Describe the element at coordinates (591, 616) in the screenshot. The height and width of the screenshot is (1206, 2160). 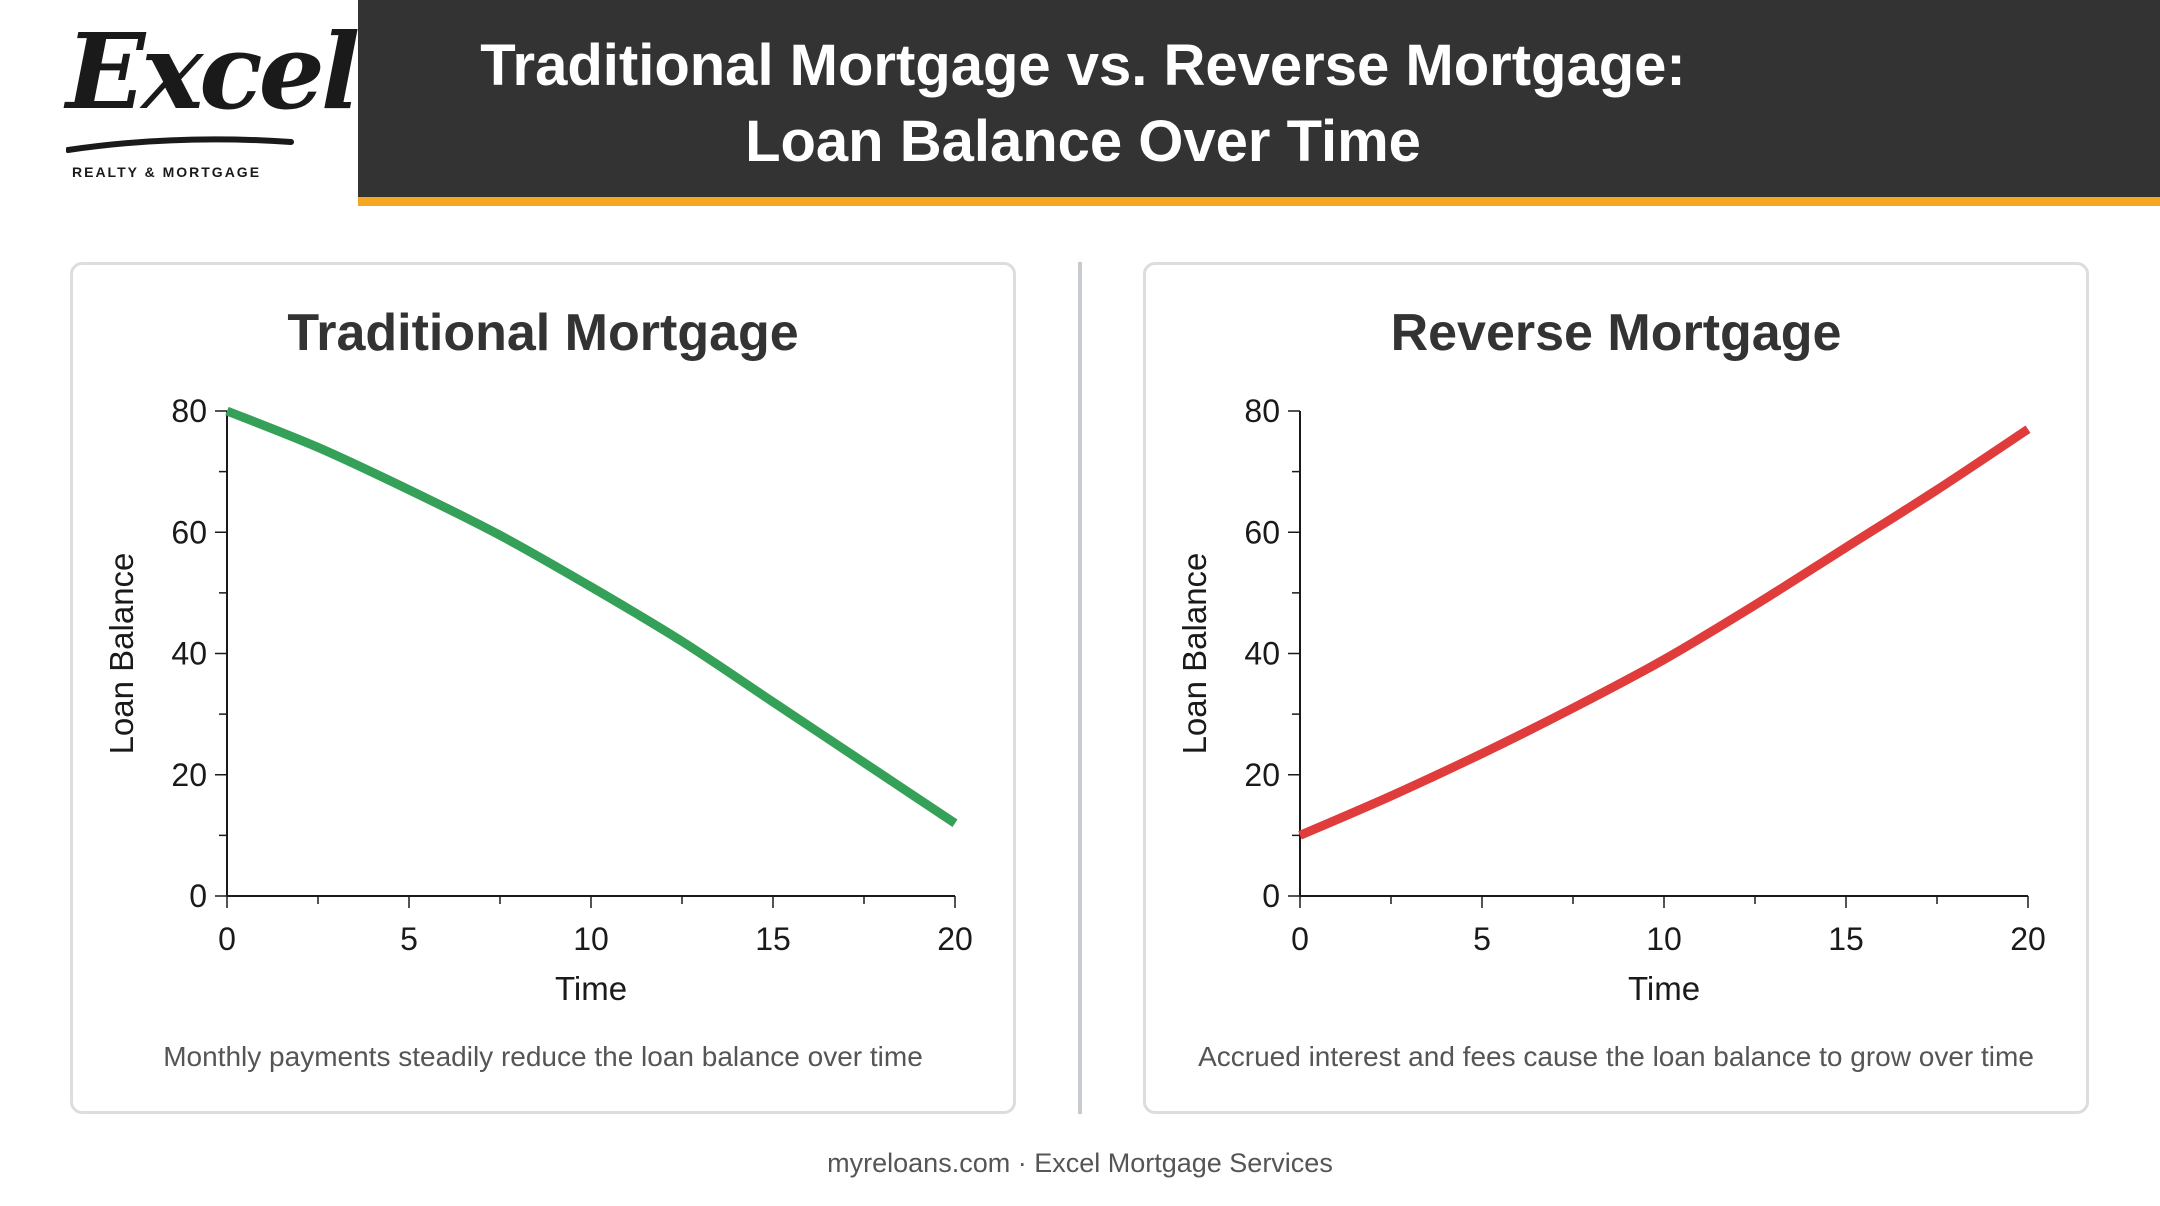
I see `traditional-series-line` at that location.